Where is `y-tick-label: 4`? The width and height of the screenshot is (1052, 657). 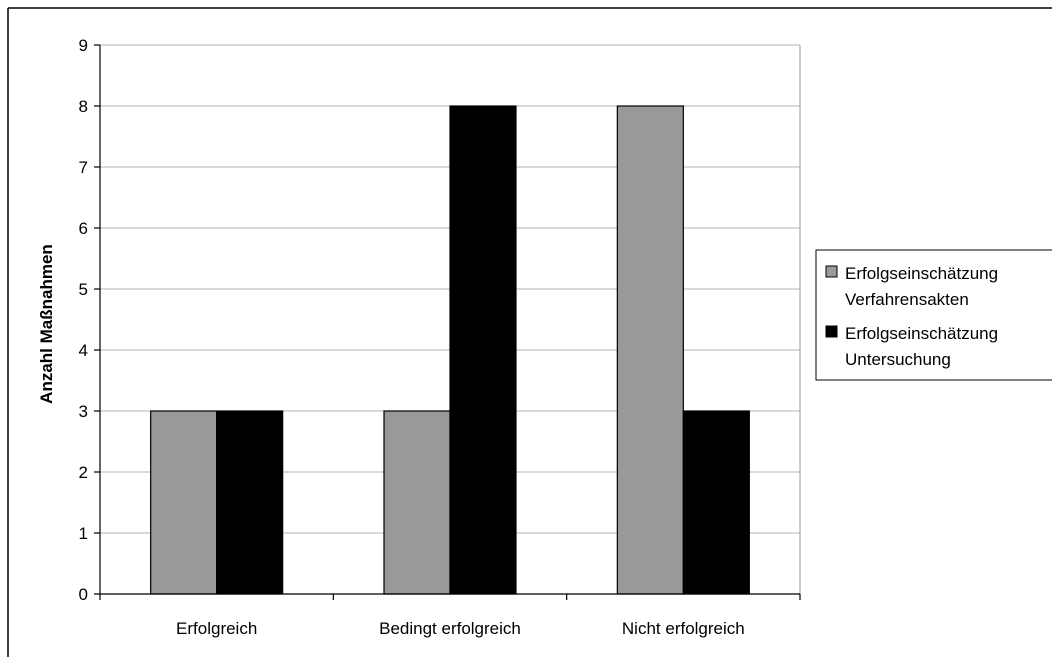 y-tick-label: 4 is located at coordinates (83, 350).